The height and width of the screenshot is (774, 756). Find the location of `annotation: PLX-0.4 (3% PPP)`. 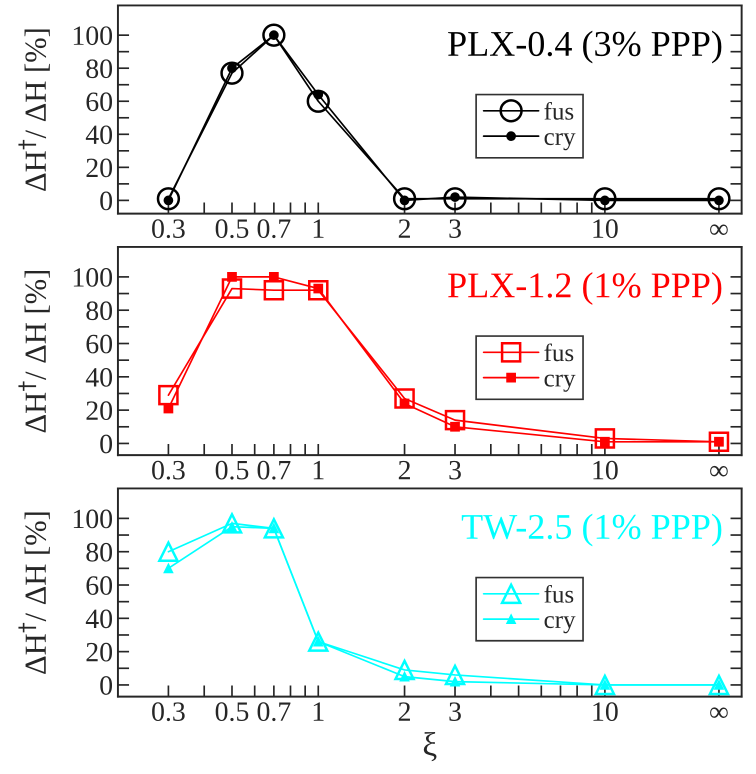

annotation: PLX-0.4 (3% PPP) is located at coordinates (585, 47).